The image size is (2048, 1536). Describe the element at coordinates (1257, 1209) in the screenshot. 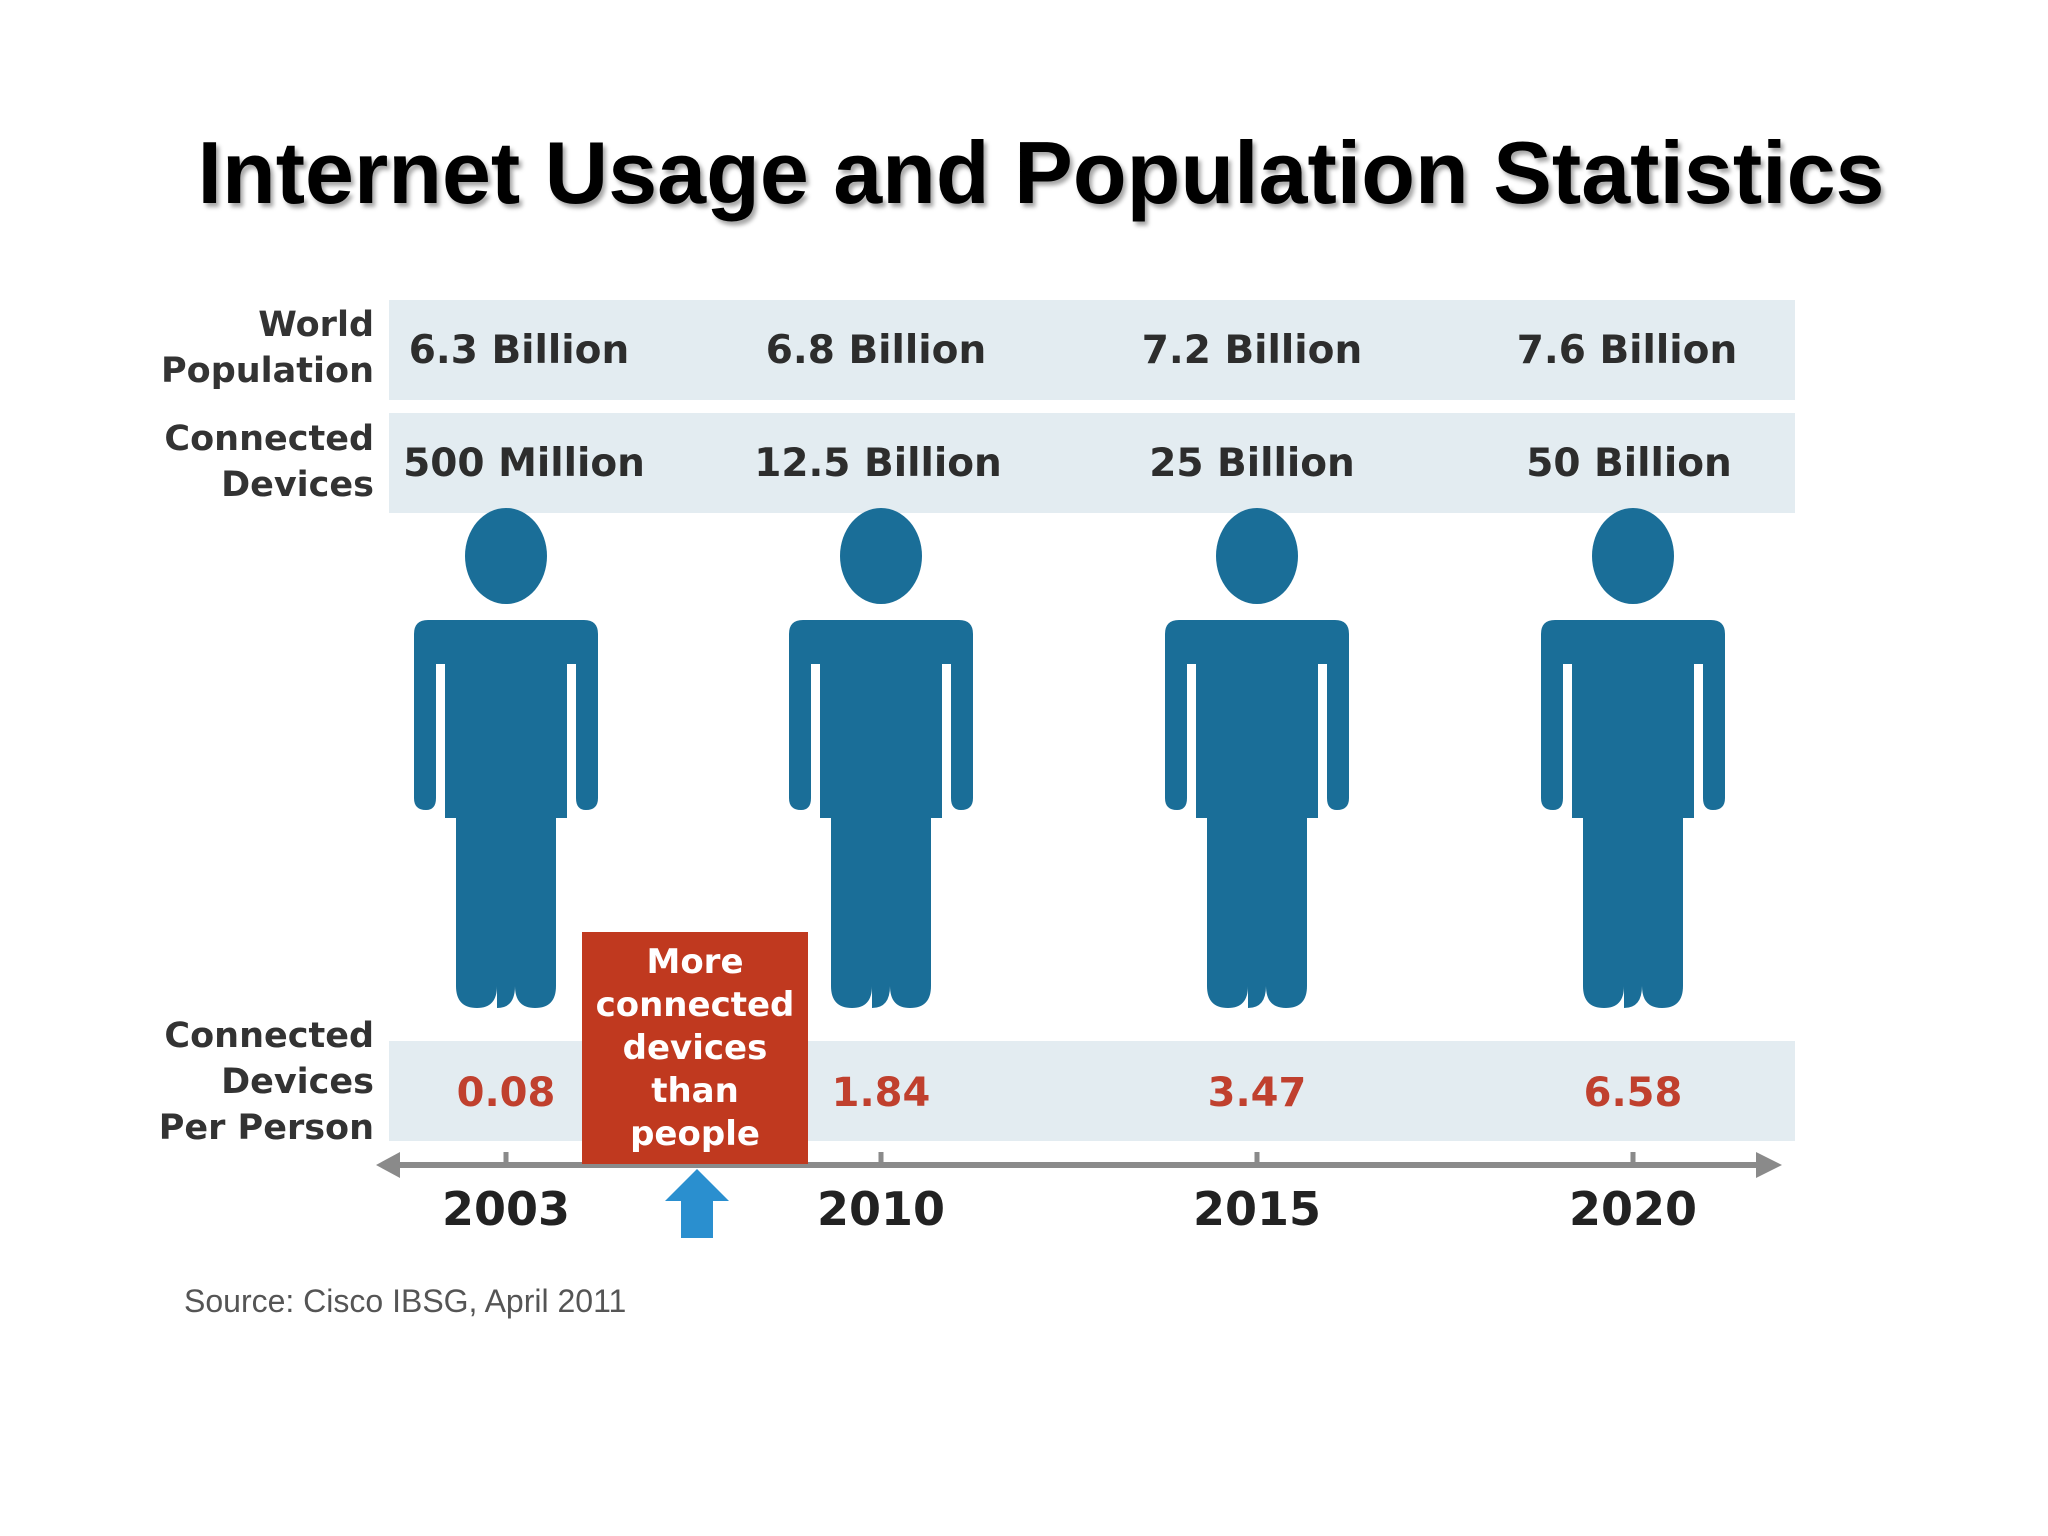

I see `year-label-2015: 2015` at that location.